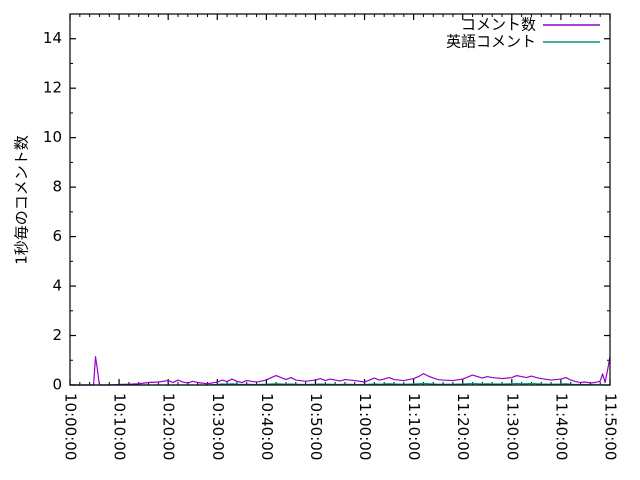  I want to click on y-tick-label: 14, so click(52, 38).